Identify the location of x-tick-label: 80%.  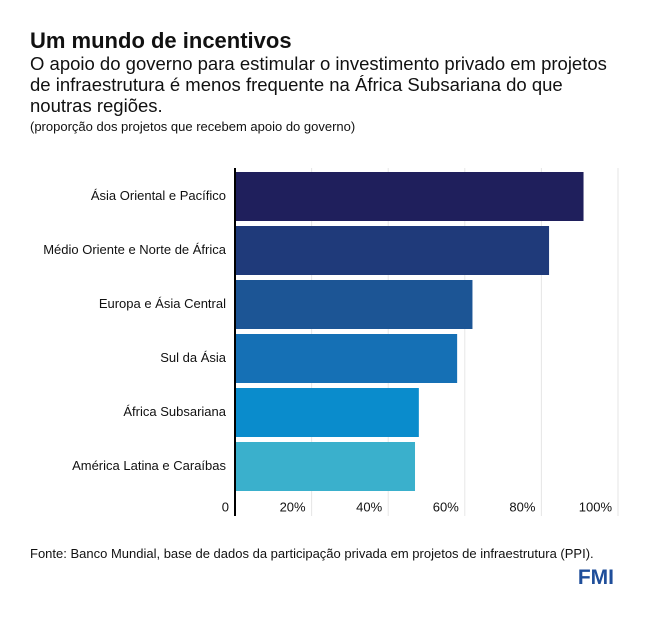
(522, 506).